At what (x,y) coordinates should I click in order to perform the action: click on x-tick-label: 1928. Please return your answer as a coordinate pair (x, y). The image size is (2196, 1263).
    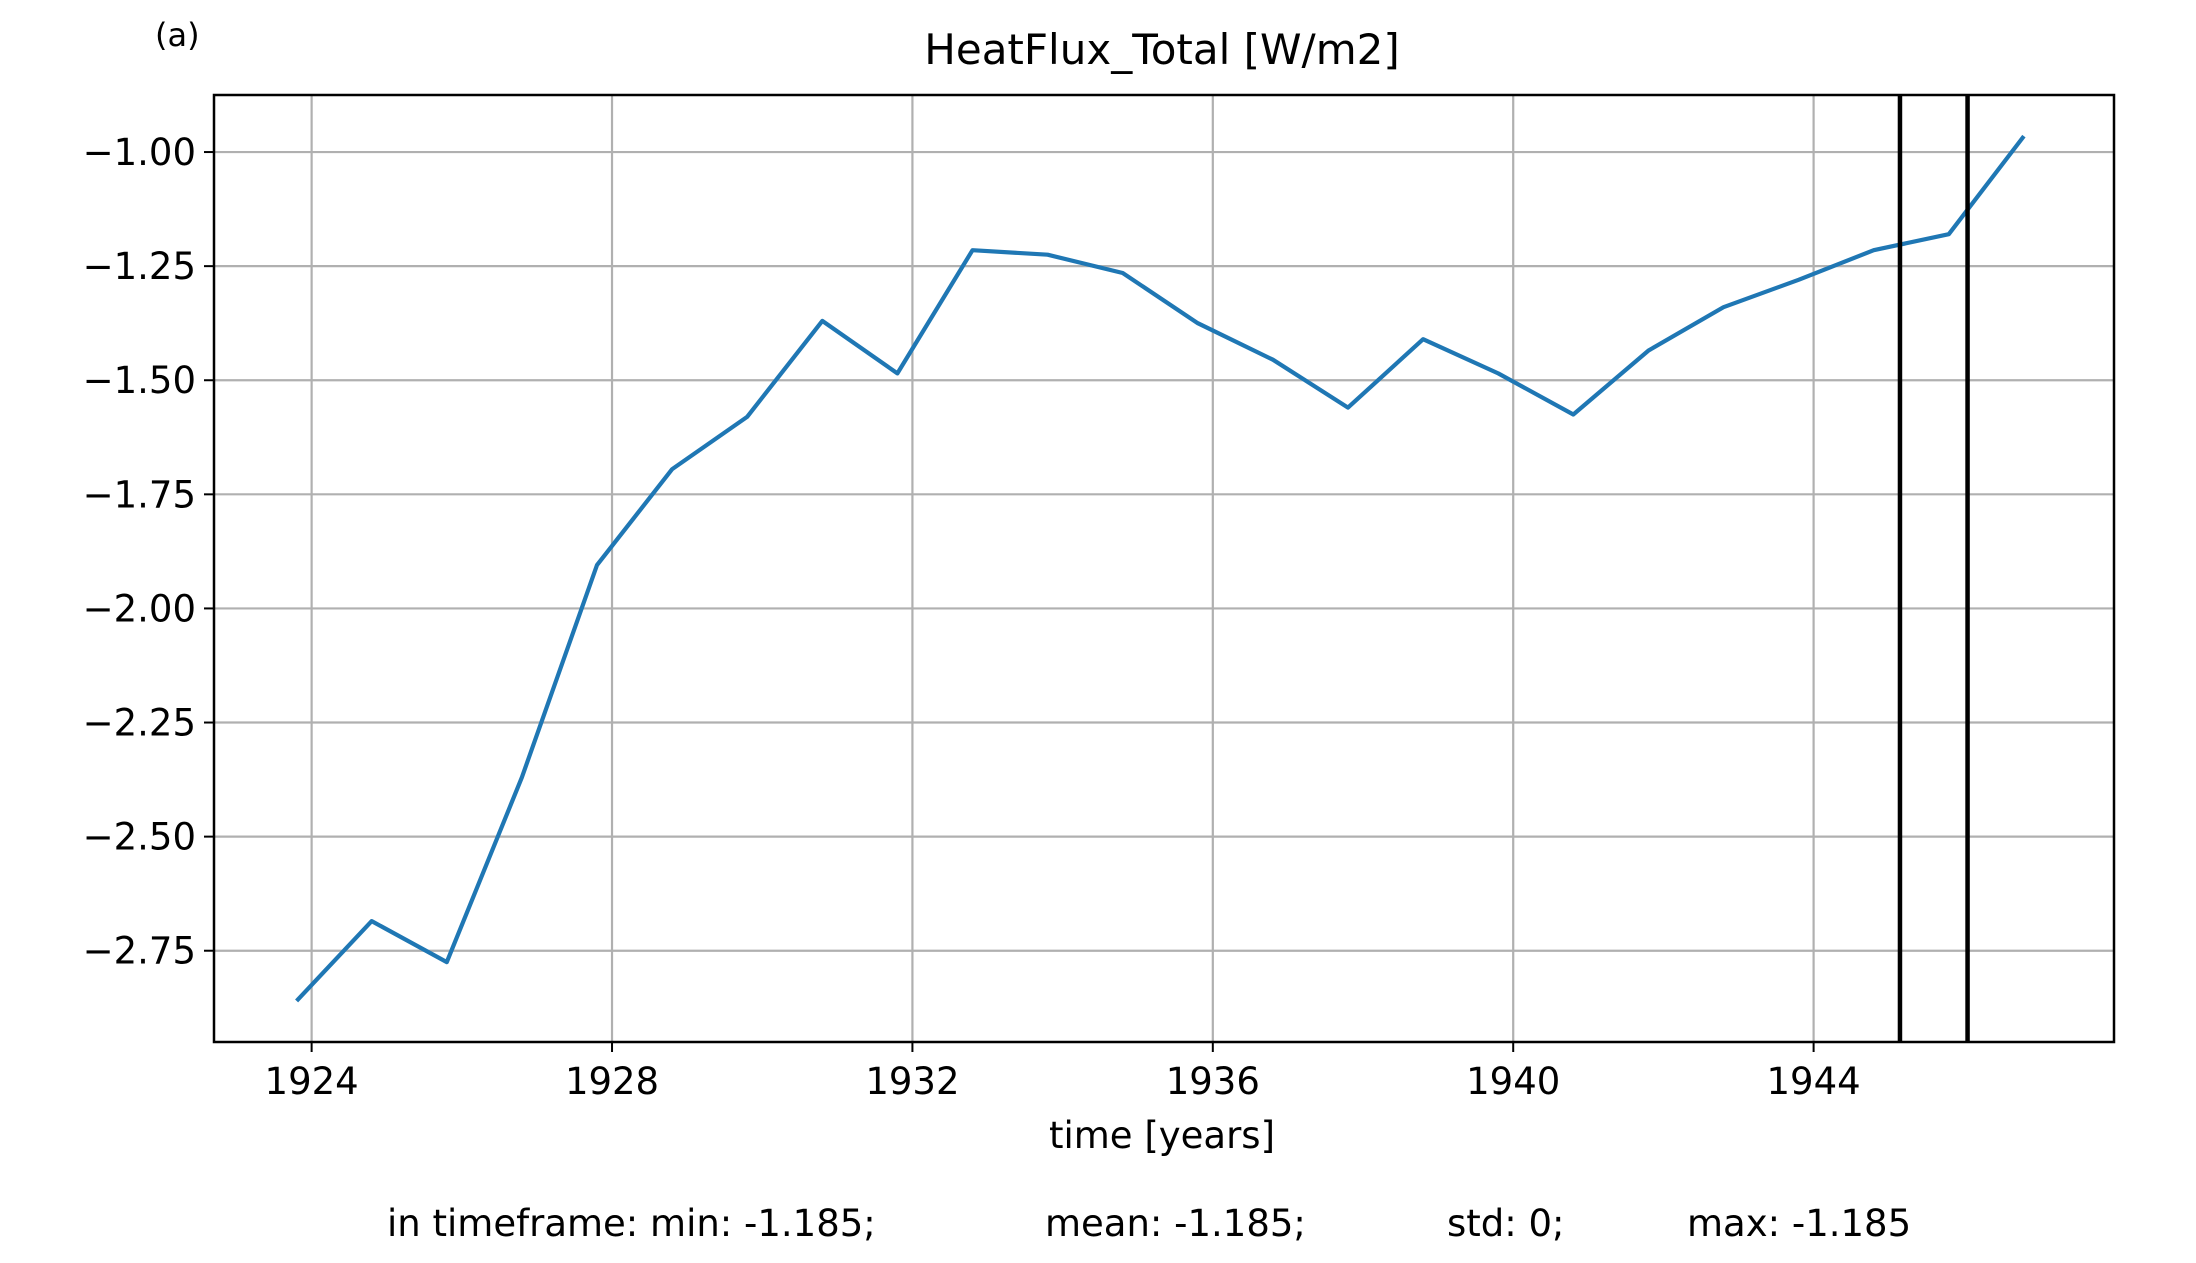
    Looking at the image, I should click on (612, 1081).